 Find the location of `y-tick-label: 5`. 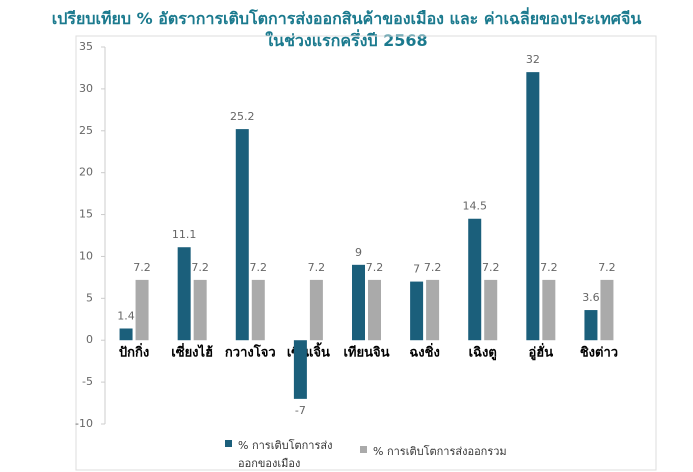

y-tick-label: 5 is located at coordinates (89, 297).